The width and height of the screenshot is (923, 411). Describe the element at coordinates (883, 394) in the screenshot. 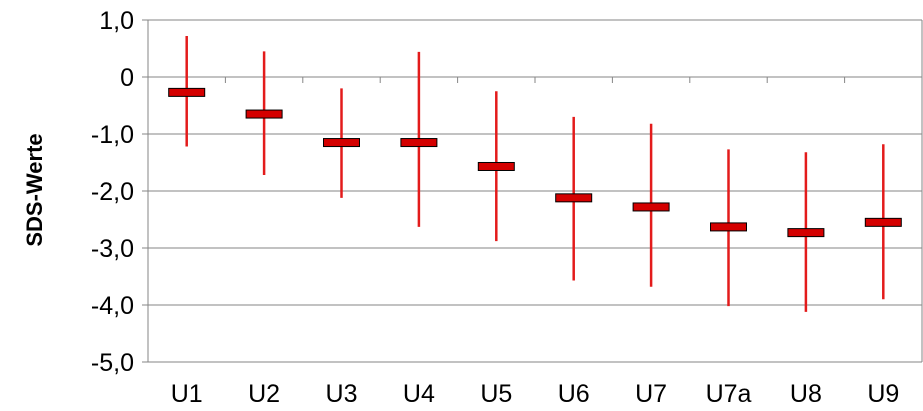

I see `x-tick-label: U9` at that location.